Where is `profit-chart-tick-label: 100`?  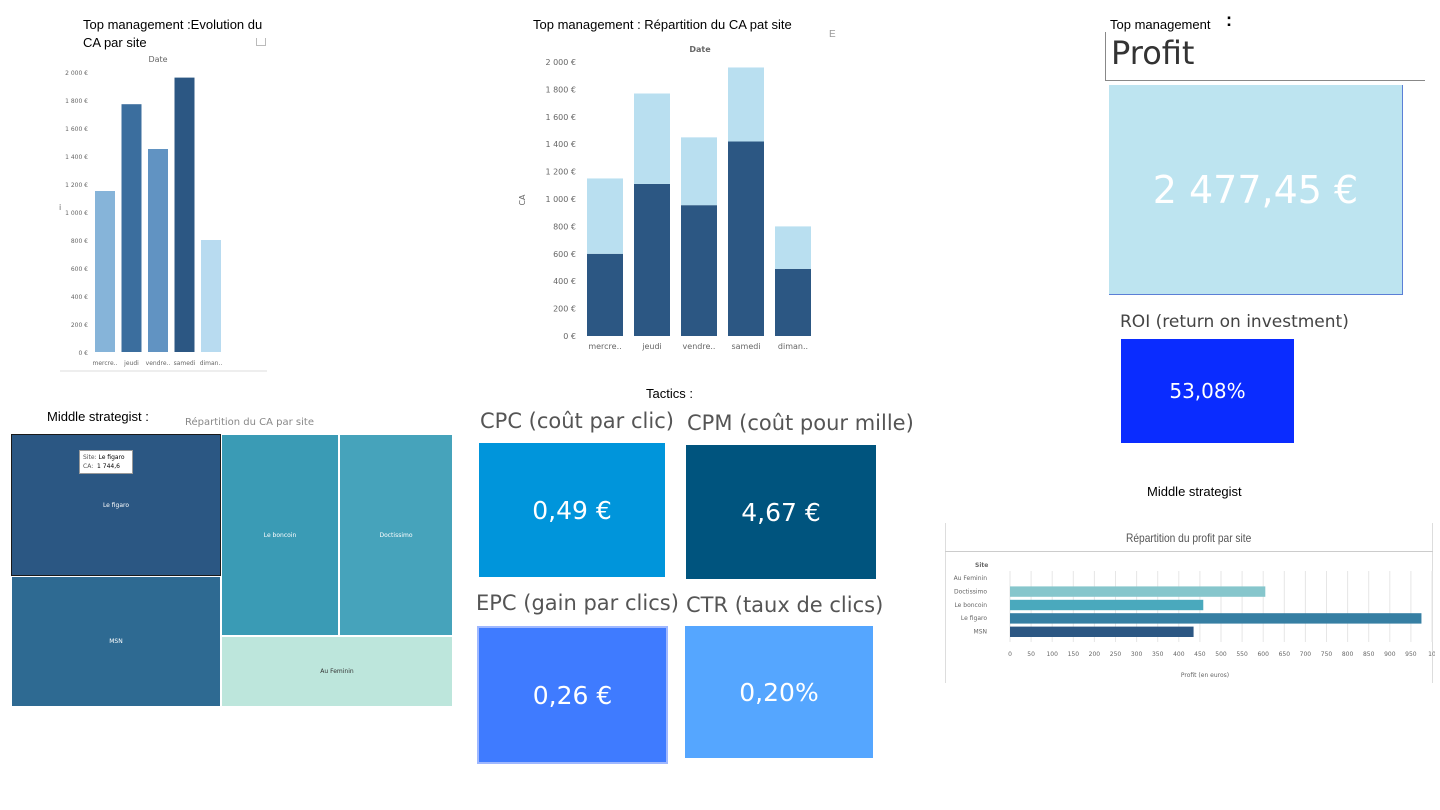
profit-chart-tick-label: 100 is located at coordinates (1052, 654).